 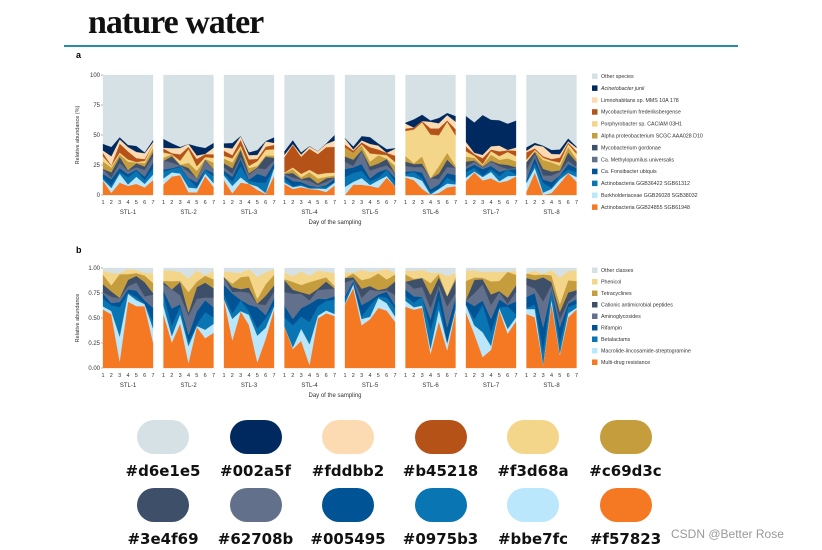 I want to click on legend-label: Actinobacteria GGB24855 SGB61948, so click(x=645, y=208).